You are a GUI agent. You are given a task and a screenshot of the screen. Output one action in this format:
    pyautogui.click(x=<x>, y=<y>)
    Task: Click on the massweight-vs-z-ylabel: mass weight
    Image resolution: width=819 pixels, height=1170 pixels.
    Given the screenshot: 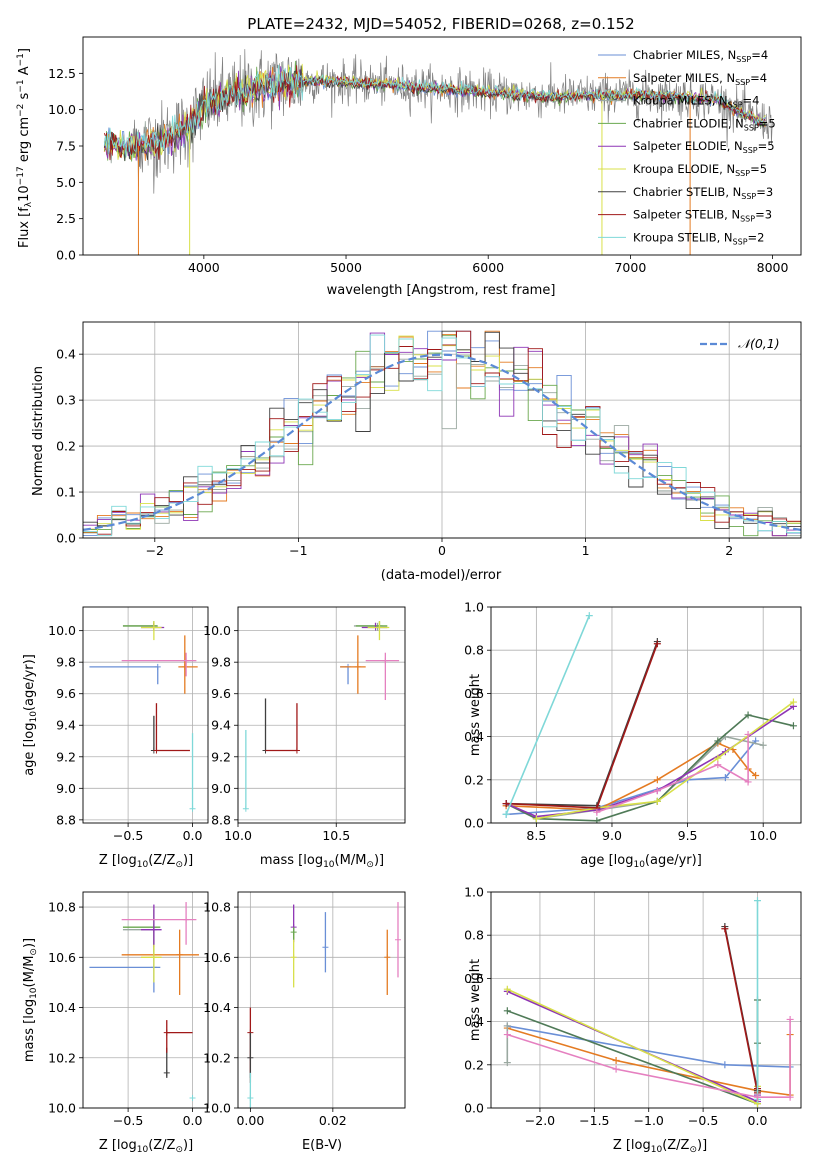 What is the action you would take?
    pyautogui.click(x=475, y=1000)
    